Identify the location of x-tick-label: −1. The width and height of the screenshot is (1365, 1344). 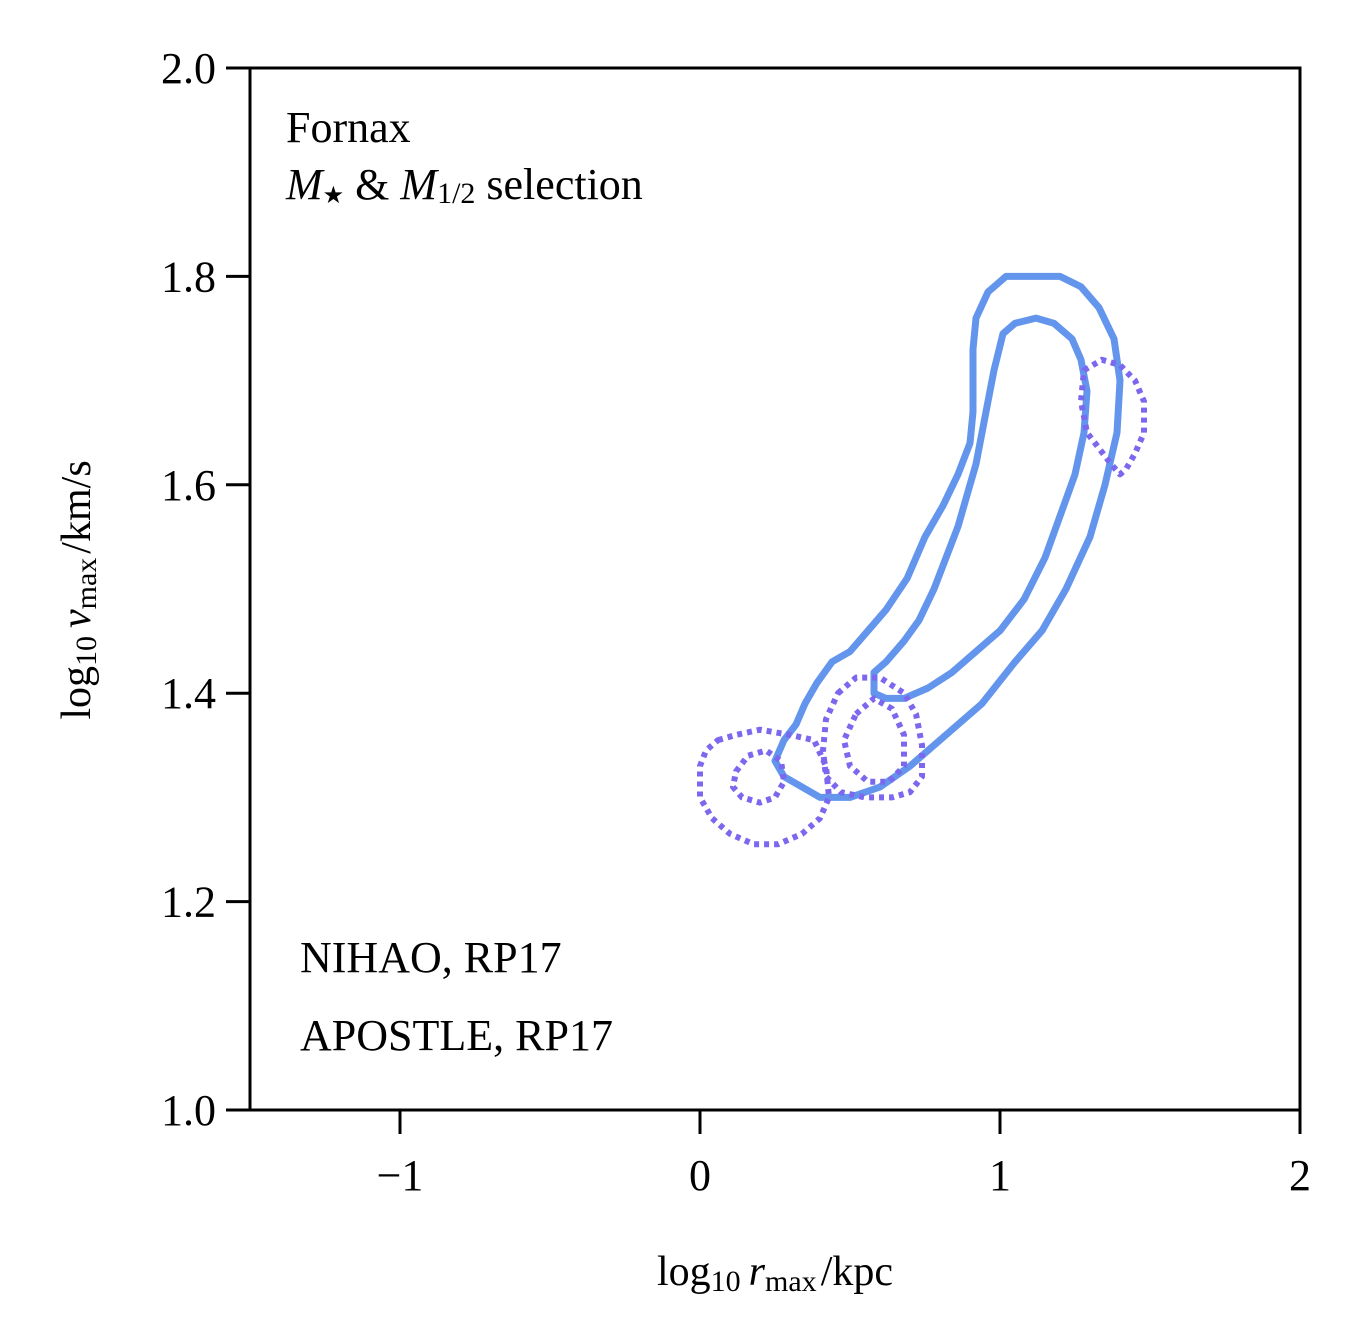
(400, 1175).